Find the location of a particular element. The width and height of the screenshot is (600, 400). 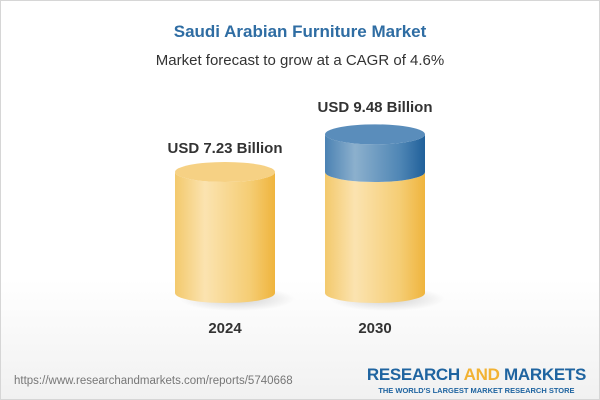

chart-title: Saudi Arabian Furniture Market is located at coordinates (300, 31).